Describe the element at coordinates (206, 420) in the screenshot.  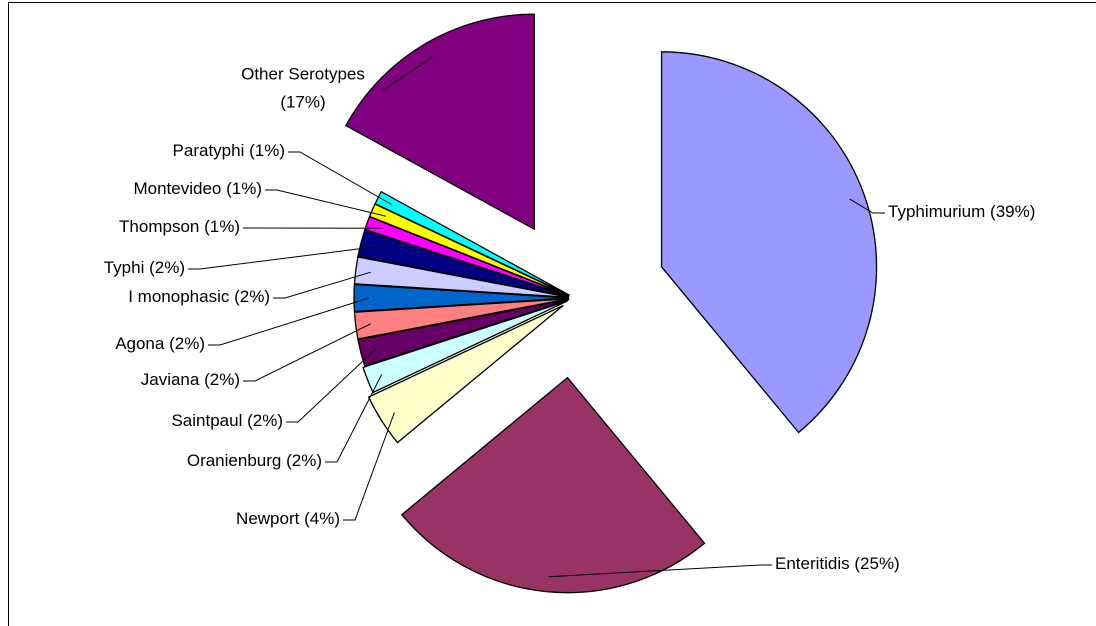
I see `slice-name: Saintpaul` at that location.